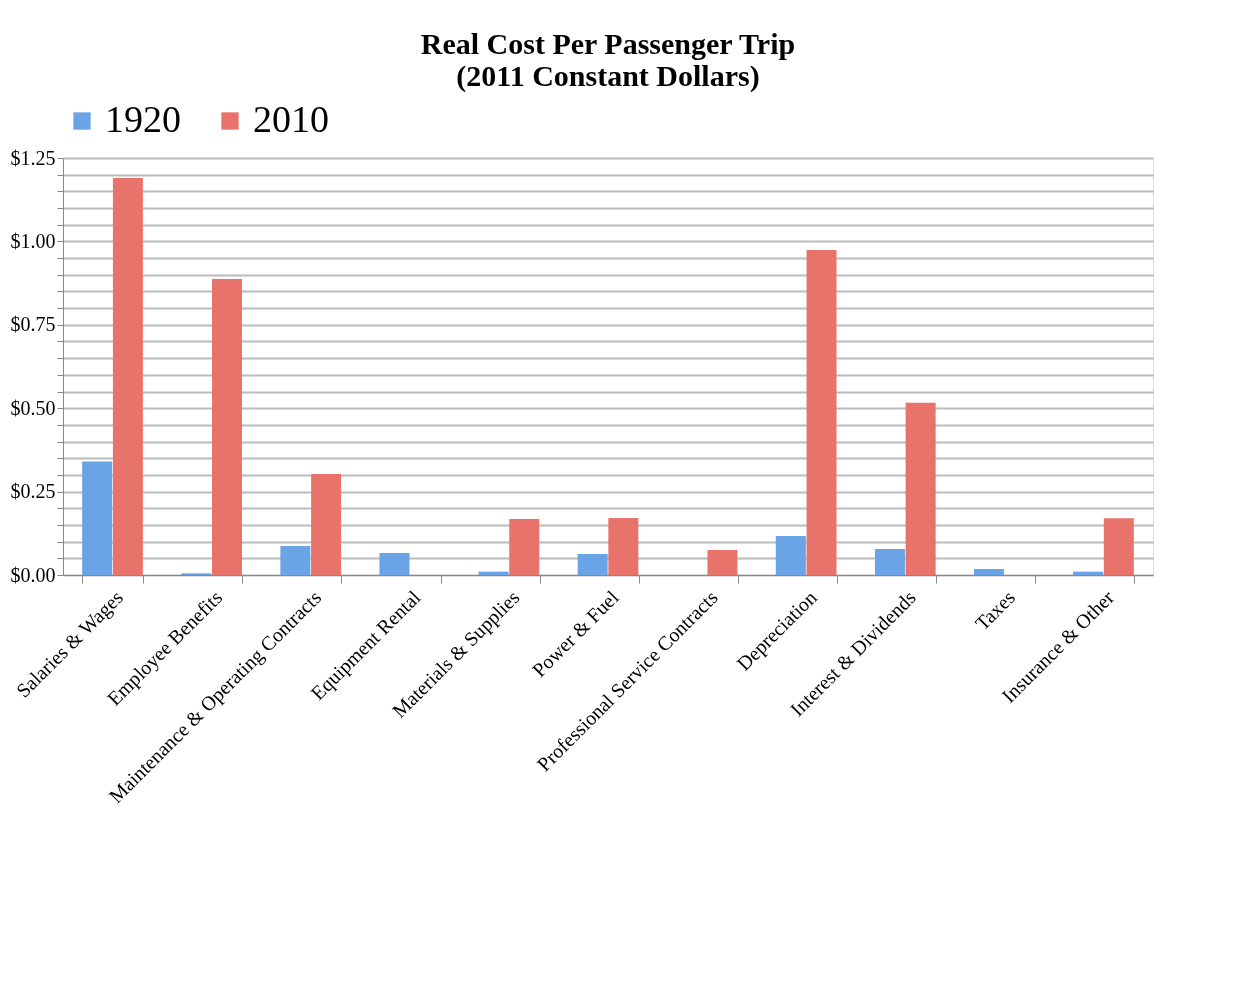 This screenshot has width=1247, height=1003. Describe the element at coordinates (33, 574) in the screenshot. I see `y-tick-label: $0.00` at that location.